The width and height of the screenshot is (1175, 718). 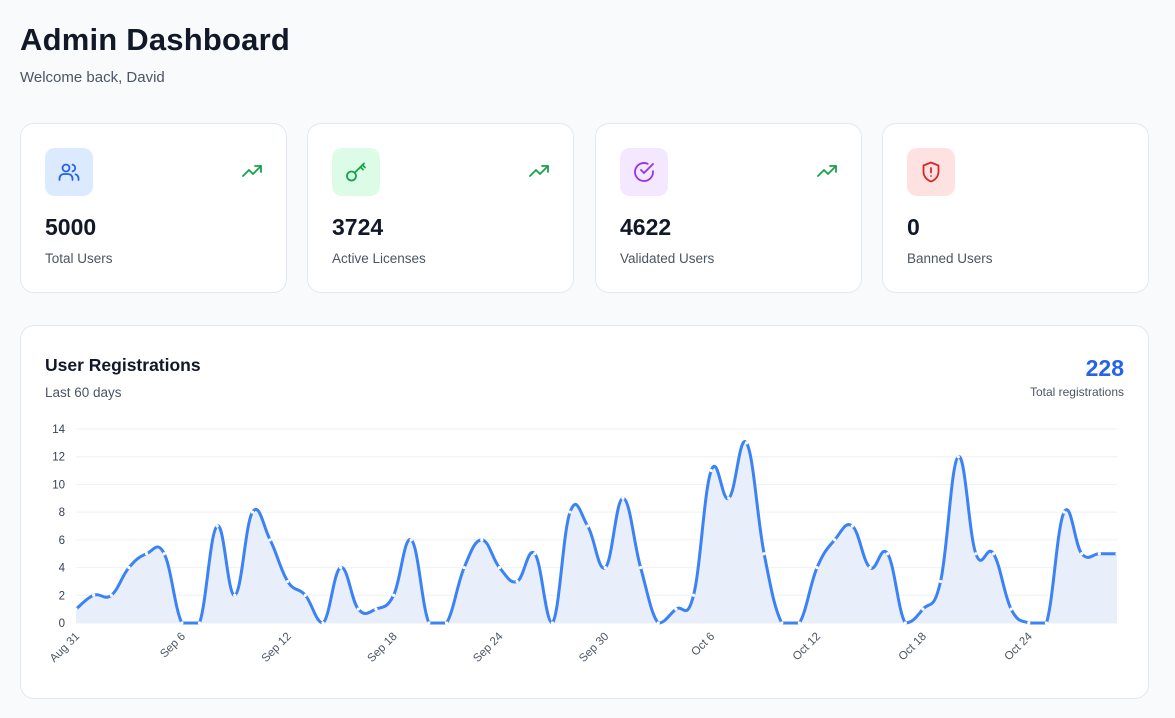 I want to click on total-users-label: Total Users, so click(x=79, y=258).